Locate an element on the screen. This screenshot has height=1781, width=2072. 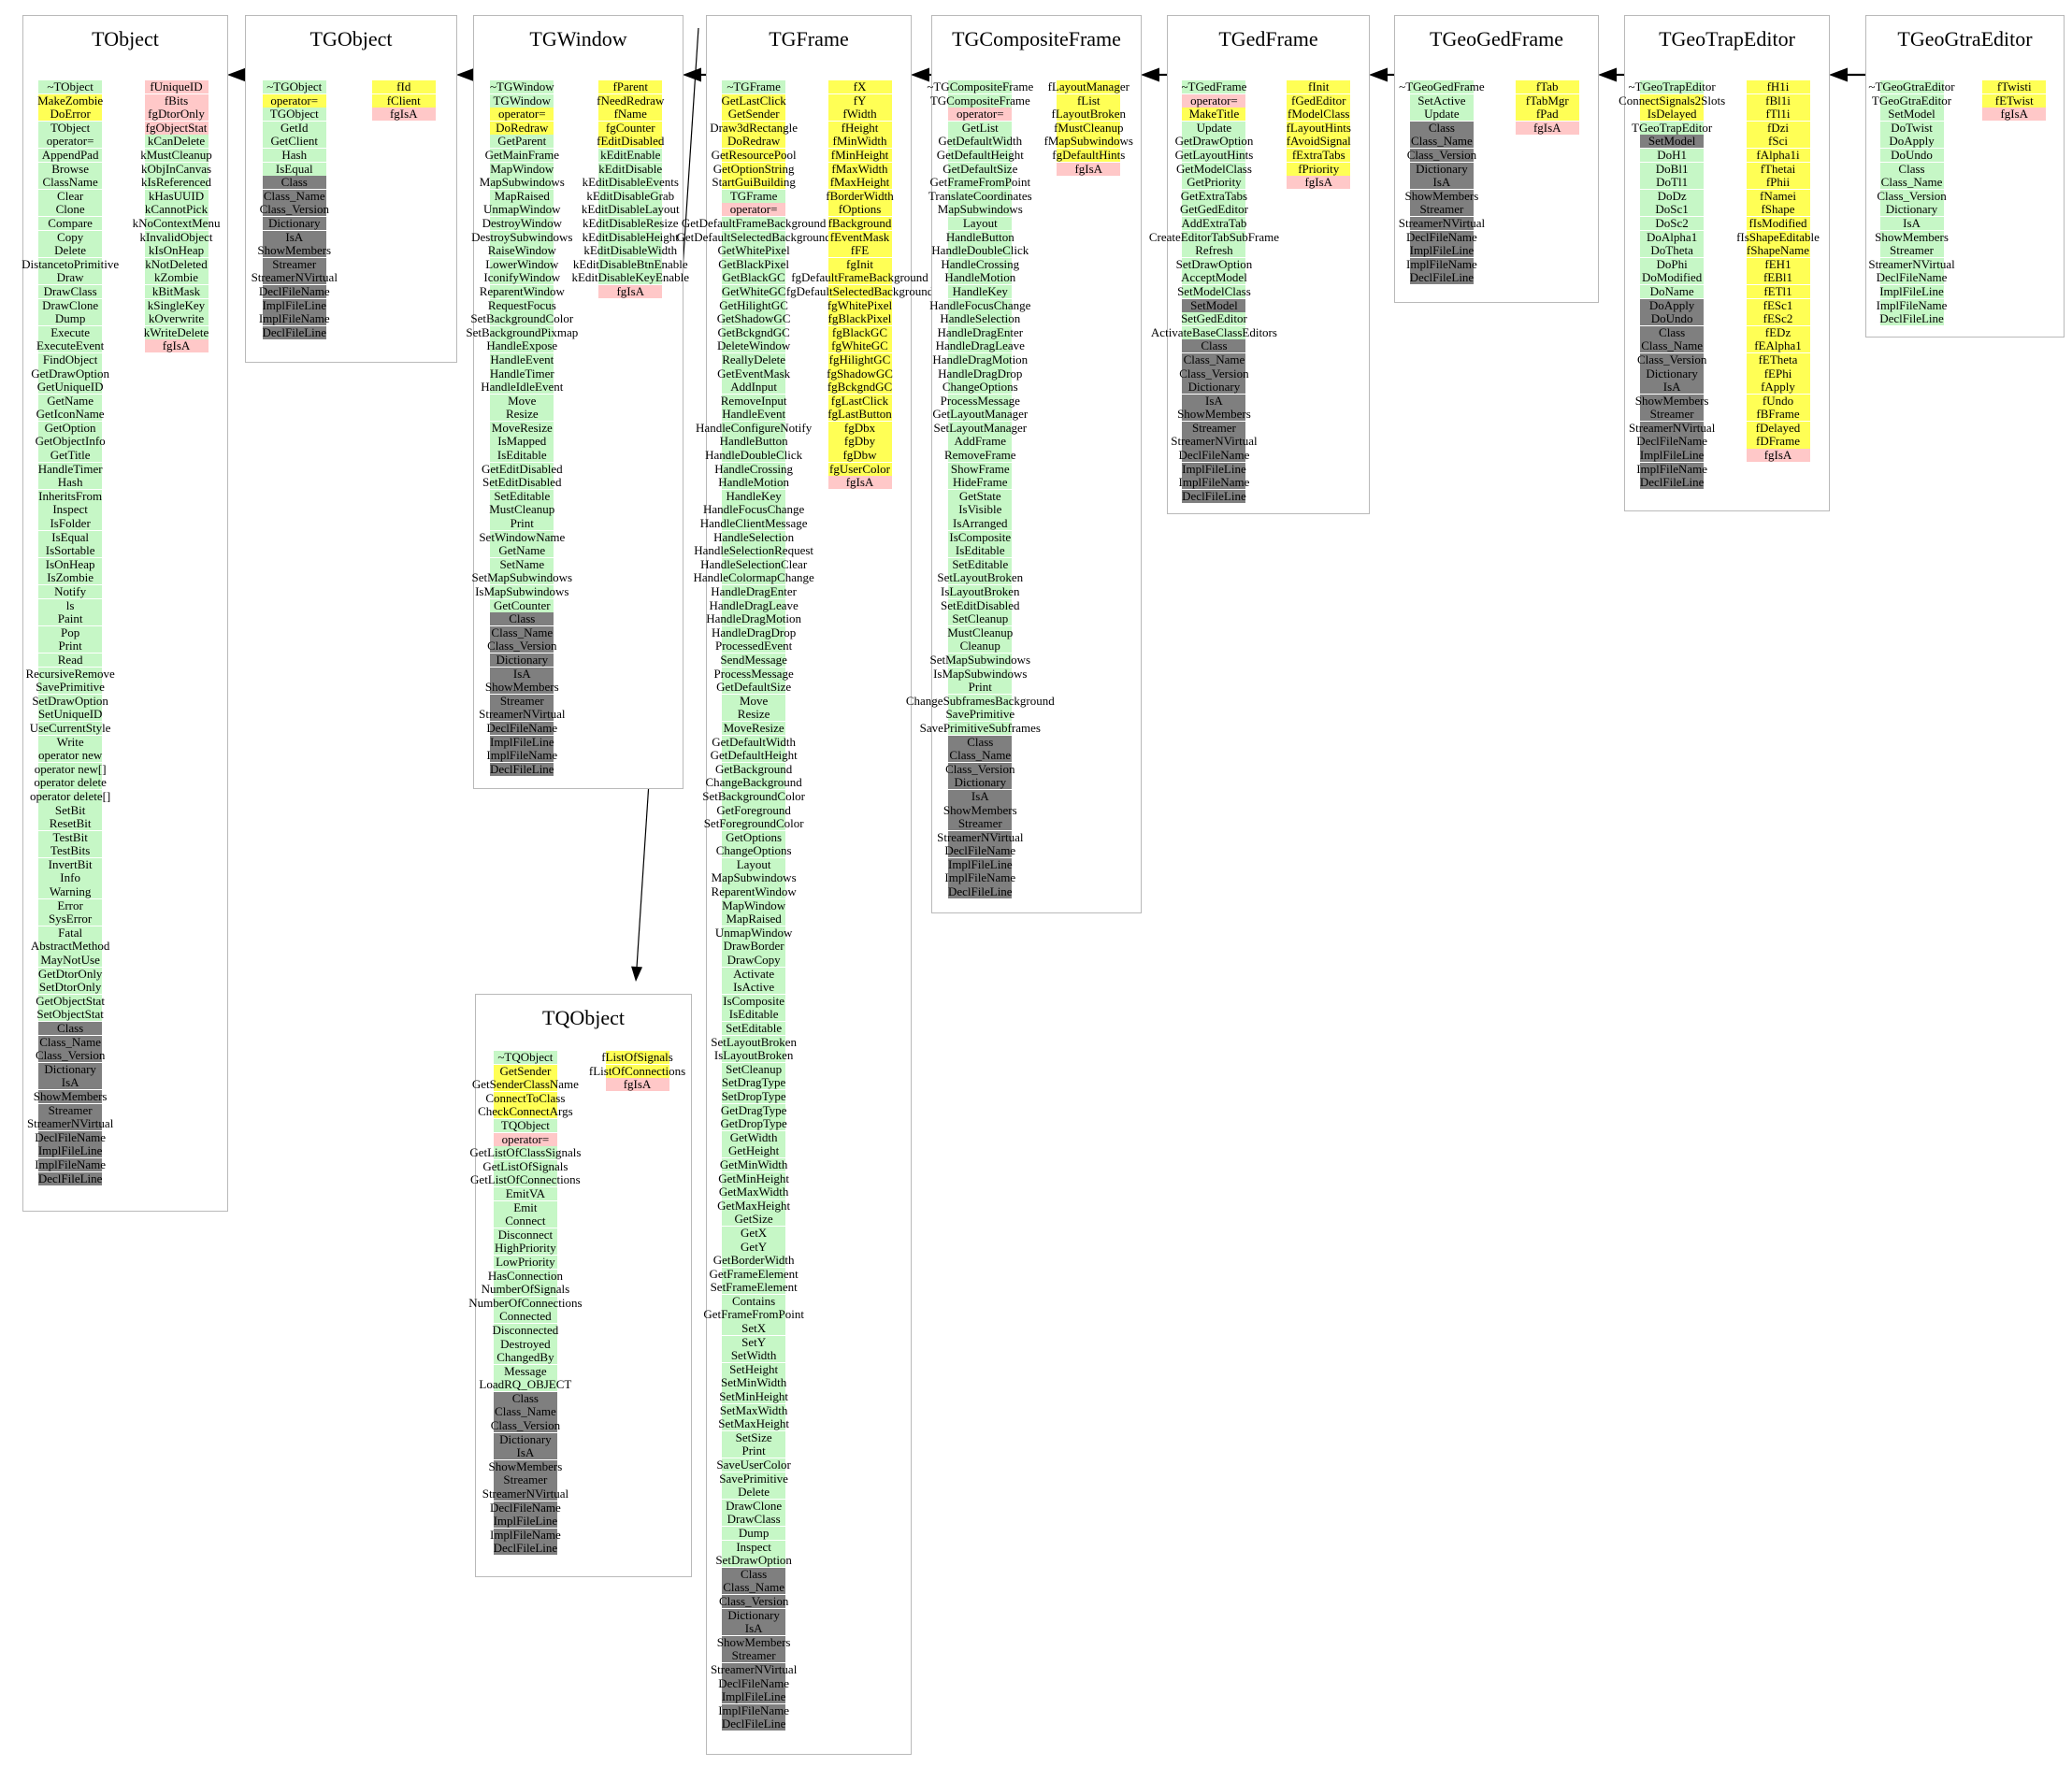
member-item: fLayoutBroken is located at coordinates (1089, 115).